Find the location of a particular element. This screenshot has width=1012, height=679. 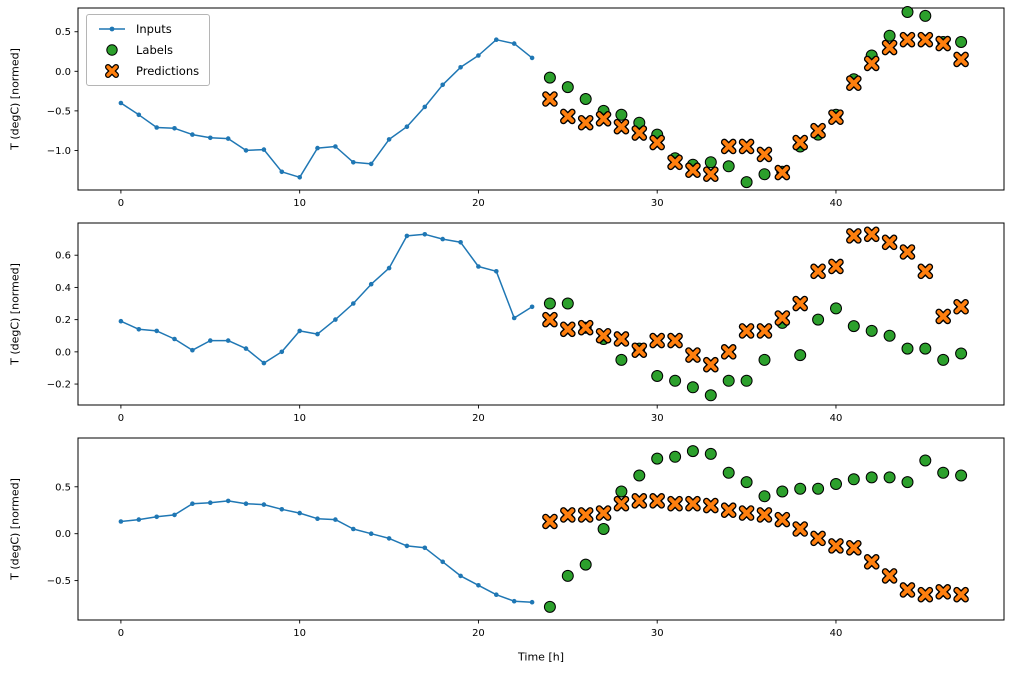

predictions-x-icon is located at coordinates (112, 71).